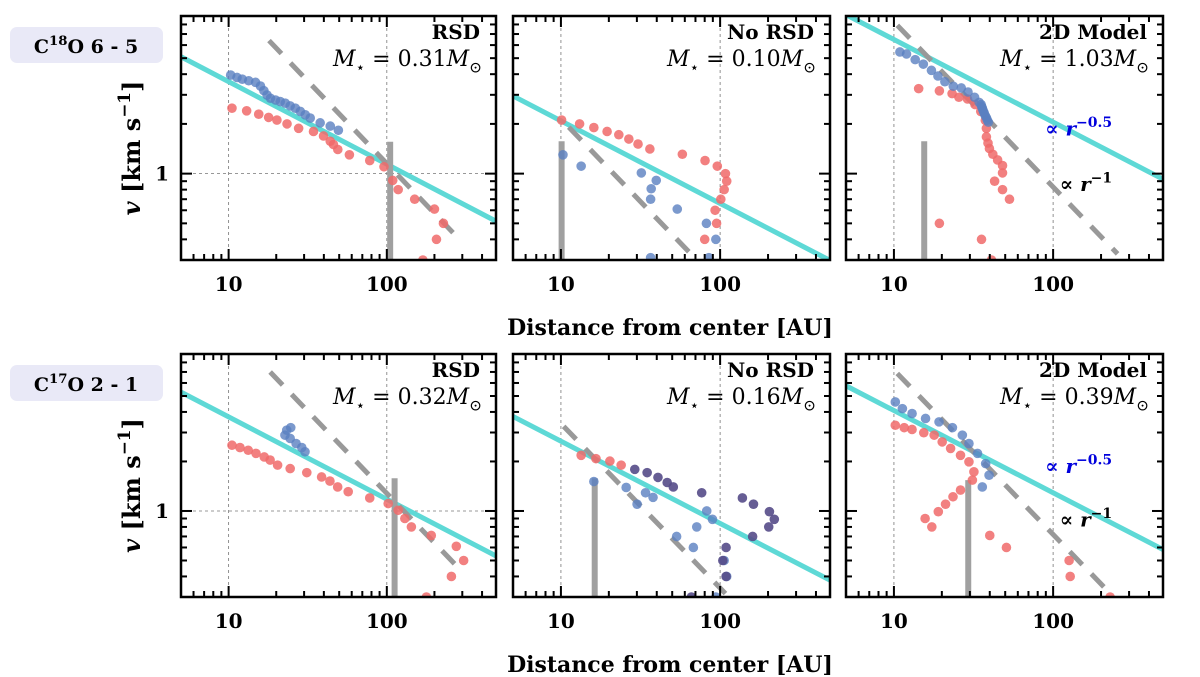 The image size is (1200, 677). What do you see at coordinates (326, 492) in the screenshot?
I see `panel-4: 10 100 1 RSD M⋆​ = 0.32M⊙​` at bounding box center [326, 492].